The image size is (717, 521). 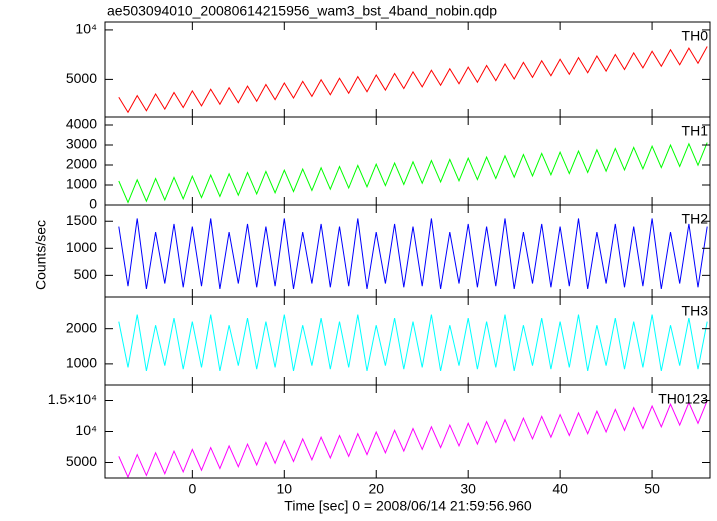 I want to click on panel-label: TH3, so click(x=695, y=311).